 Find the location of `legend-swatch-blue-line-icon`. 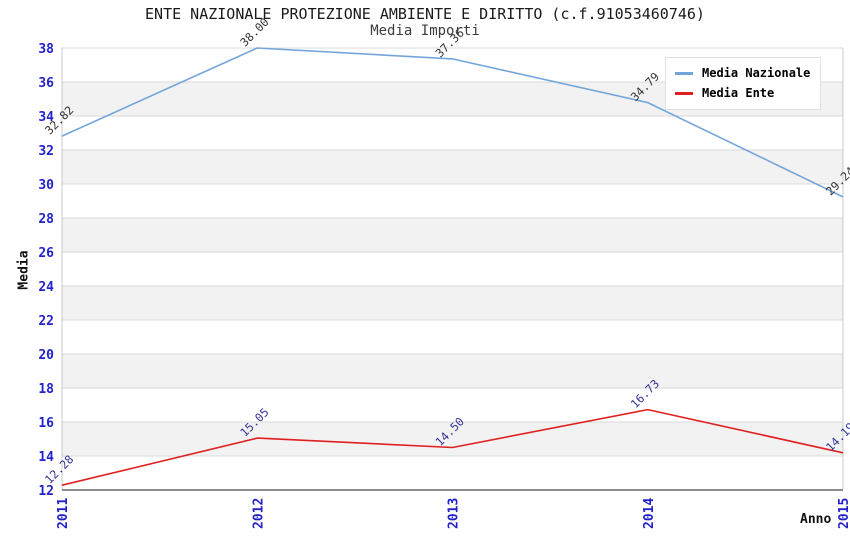

legend-swatch-blue-line-icon is located at coordinates (684, 73).